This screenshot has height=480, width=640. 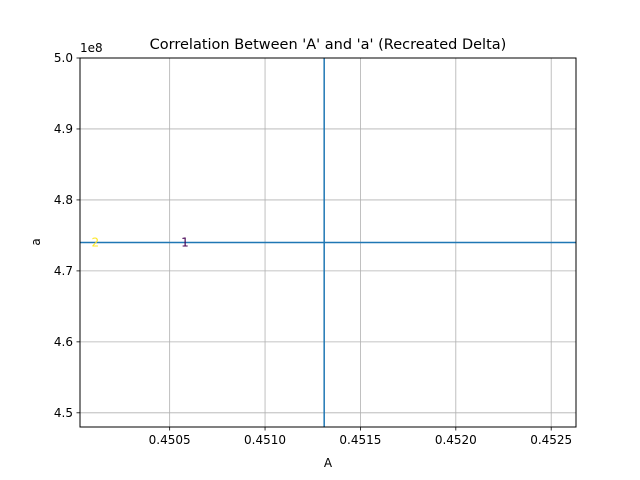 I want to click on x-tick-label: 0.4505, so click(x=170, y=440).